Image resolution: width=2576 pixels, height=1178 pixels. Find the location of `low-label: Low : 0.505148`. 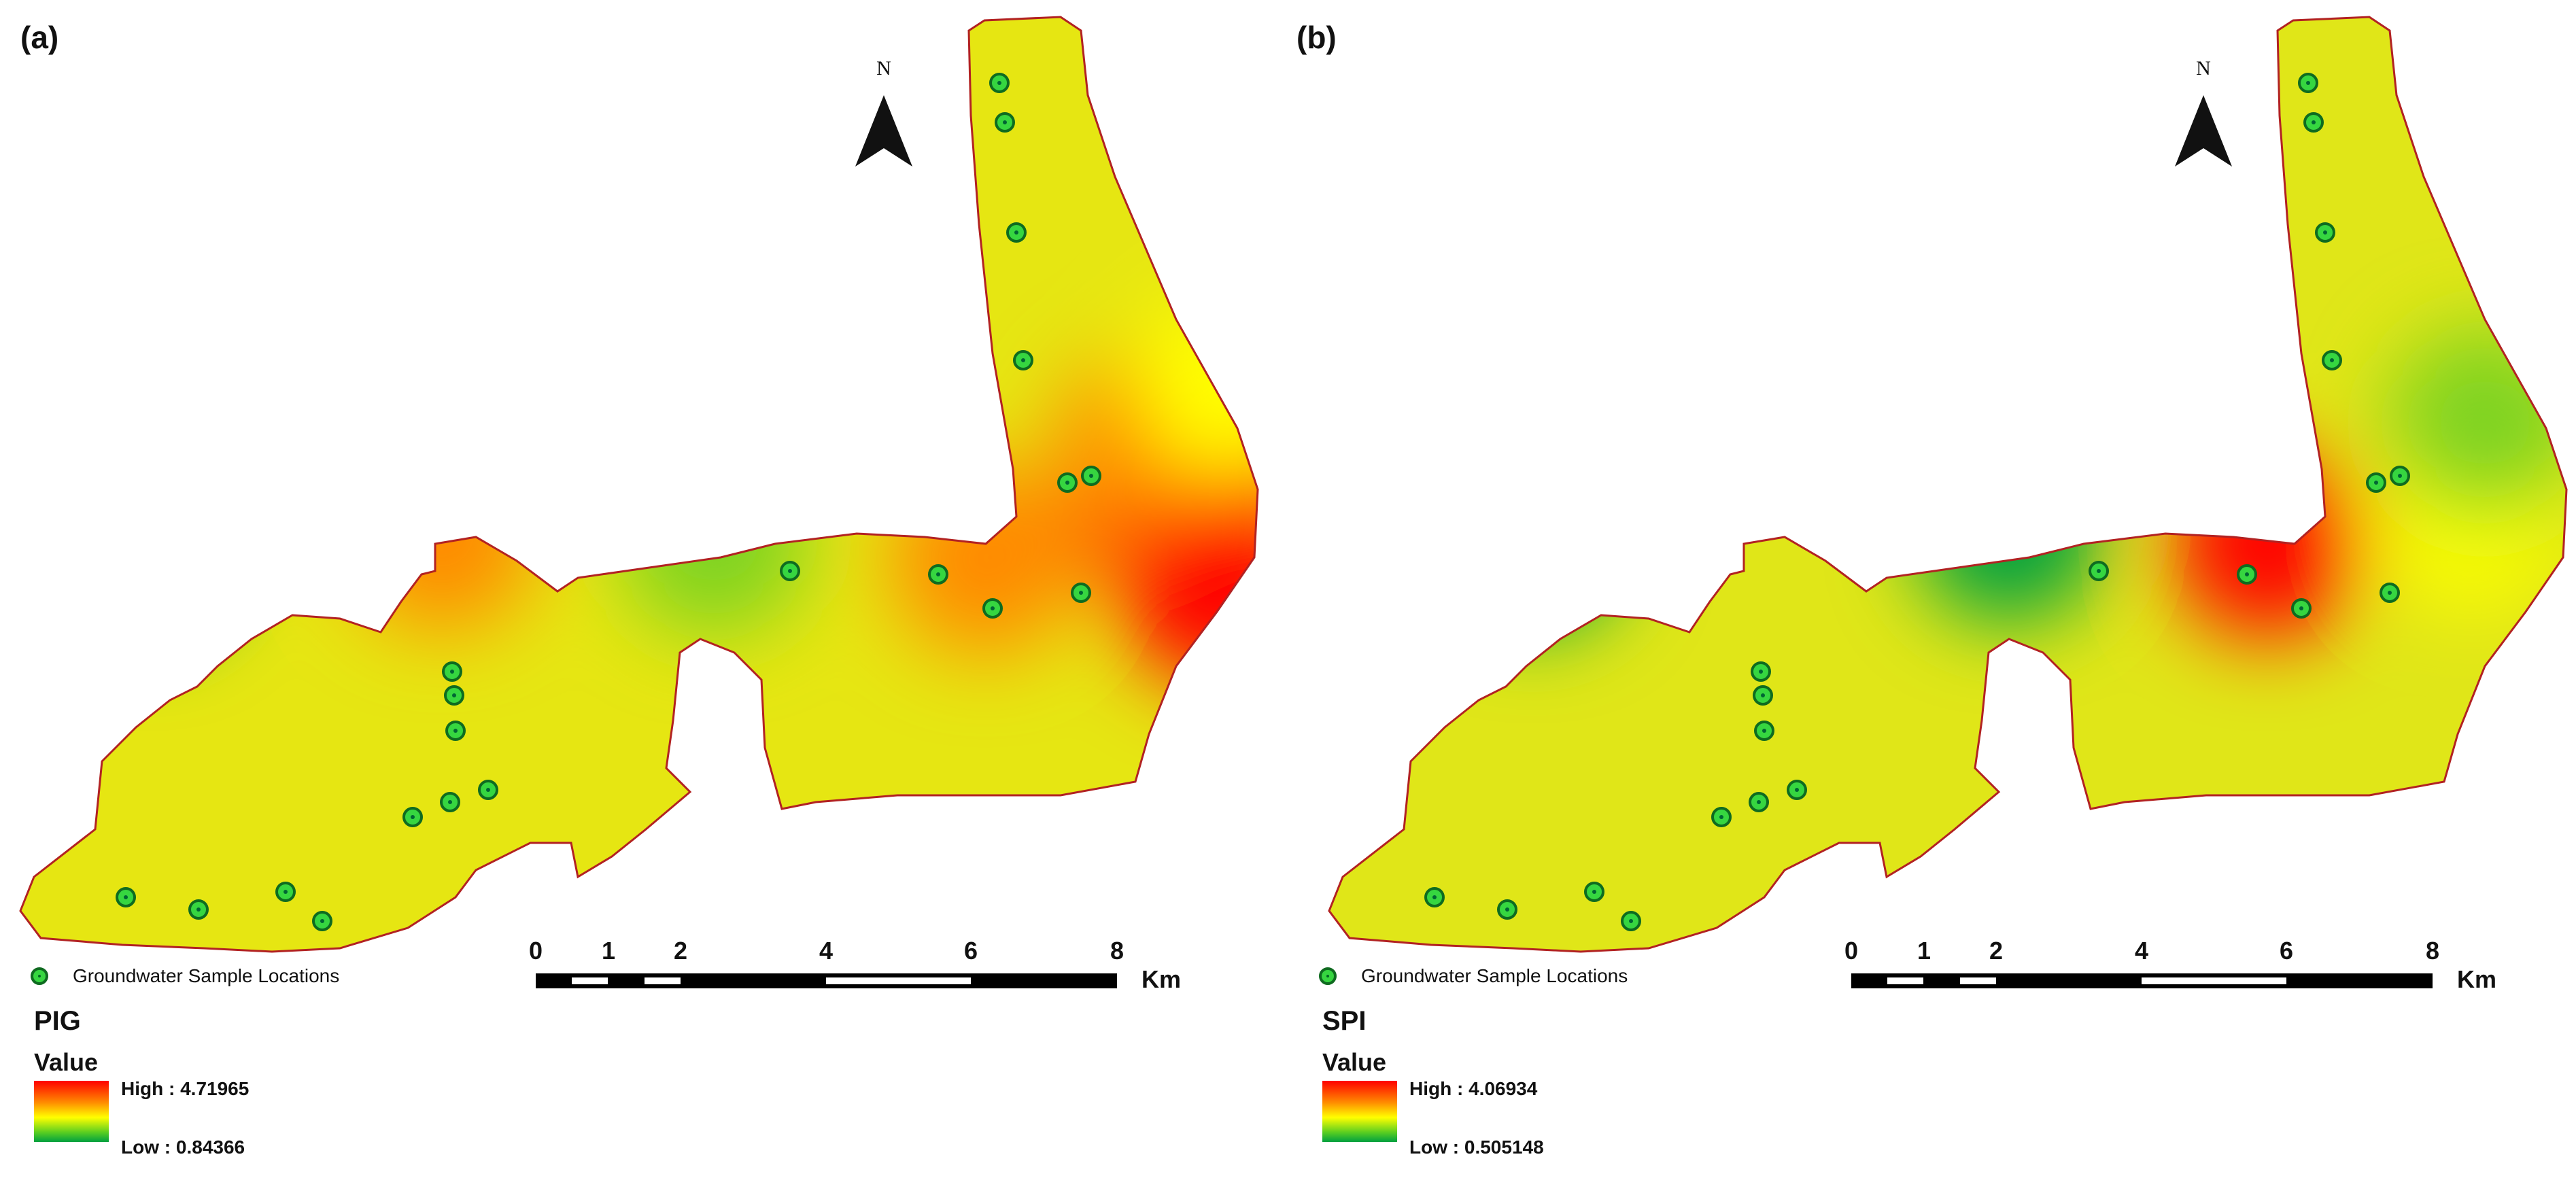

low-label: Low : 0.505148 is located at coordinates (1476, 1147).